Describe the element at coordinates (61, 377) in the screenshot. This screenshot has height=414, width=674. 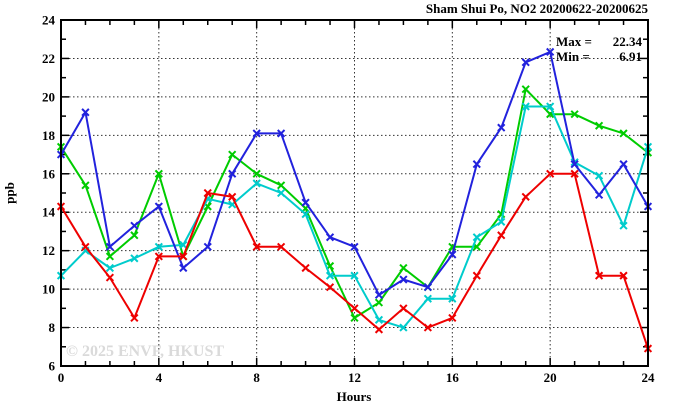
I see `x-tick-label: 0` at that location.